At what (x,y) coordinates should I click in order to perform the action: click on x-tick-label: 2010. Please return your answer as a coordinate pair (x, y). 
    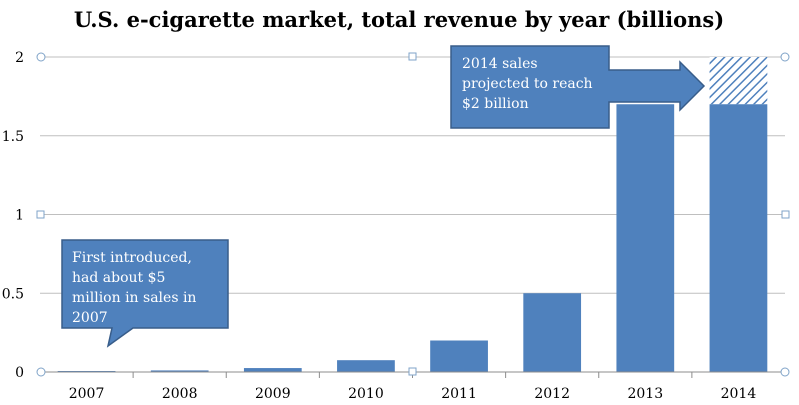
    Looking at the image, I should click on (366, 394).